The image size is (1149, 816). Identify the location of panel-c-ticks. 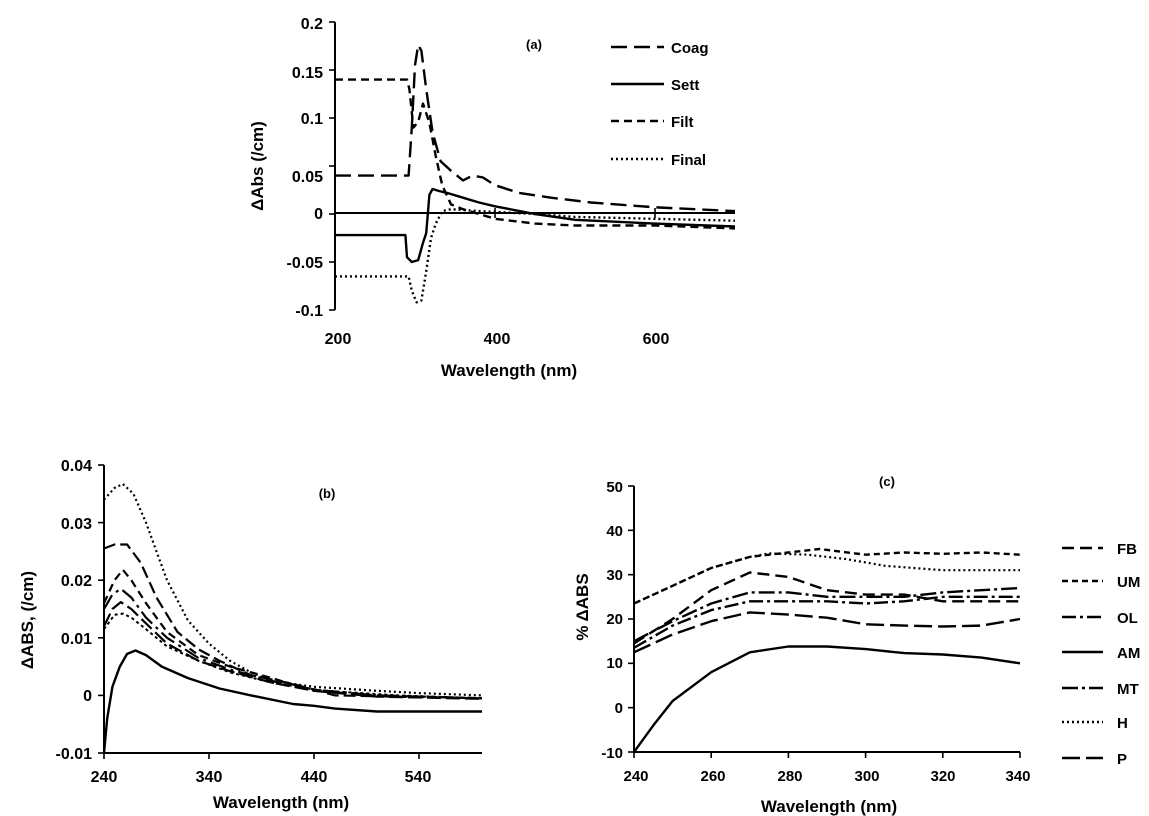
(824, 621).